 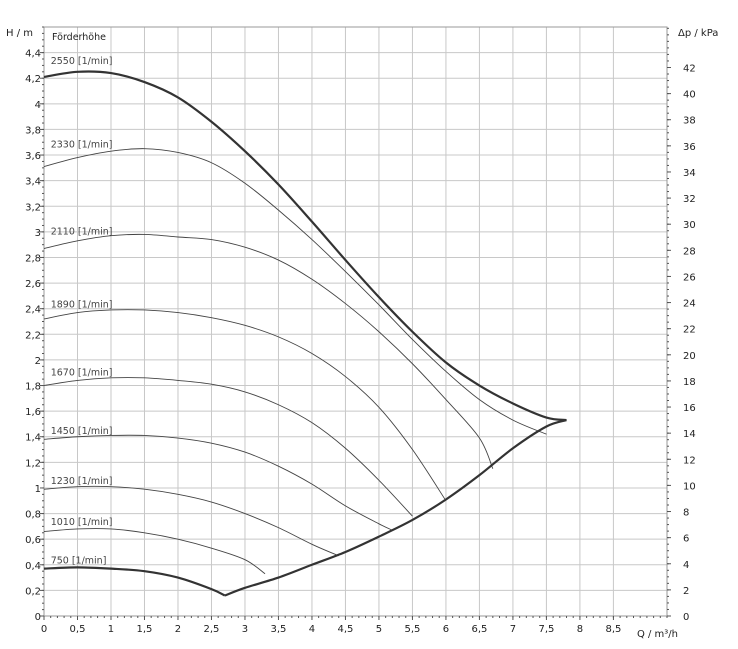 What do you see at coordinates (689, 304) in the screenshot?
I see `y2-tick-label: 24` at bounding box center [689, 304].